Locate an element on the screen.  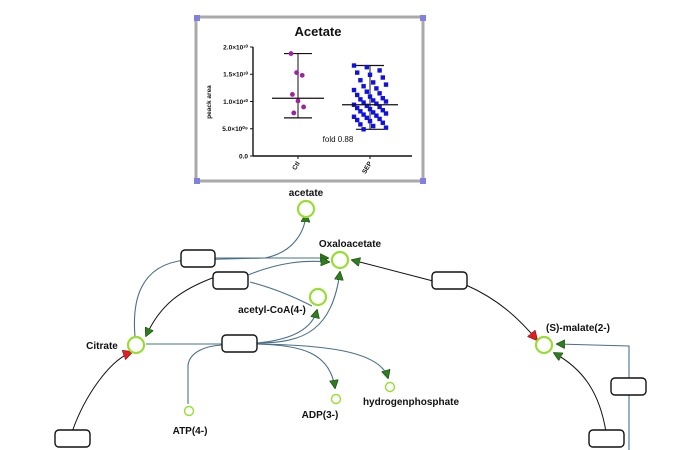
label-malate: (S)-malate(2-) is located at coordinates (578, 328).